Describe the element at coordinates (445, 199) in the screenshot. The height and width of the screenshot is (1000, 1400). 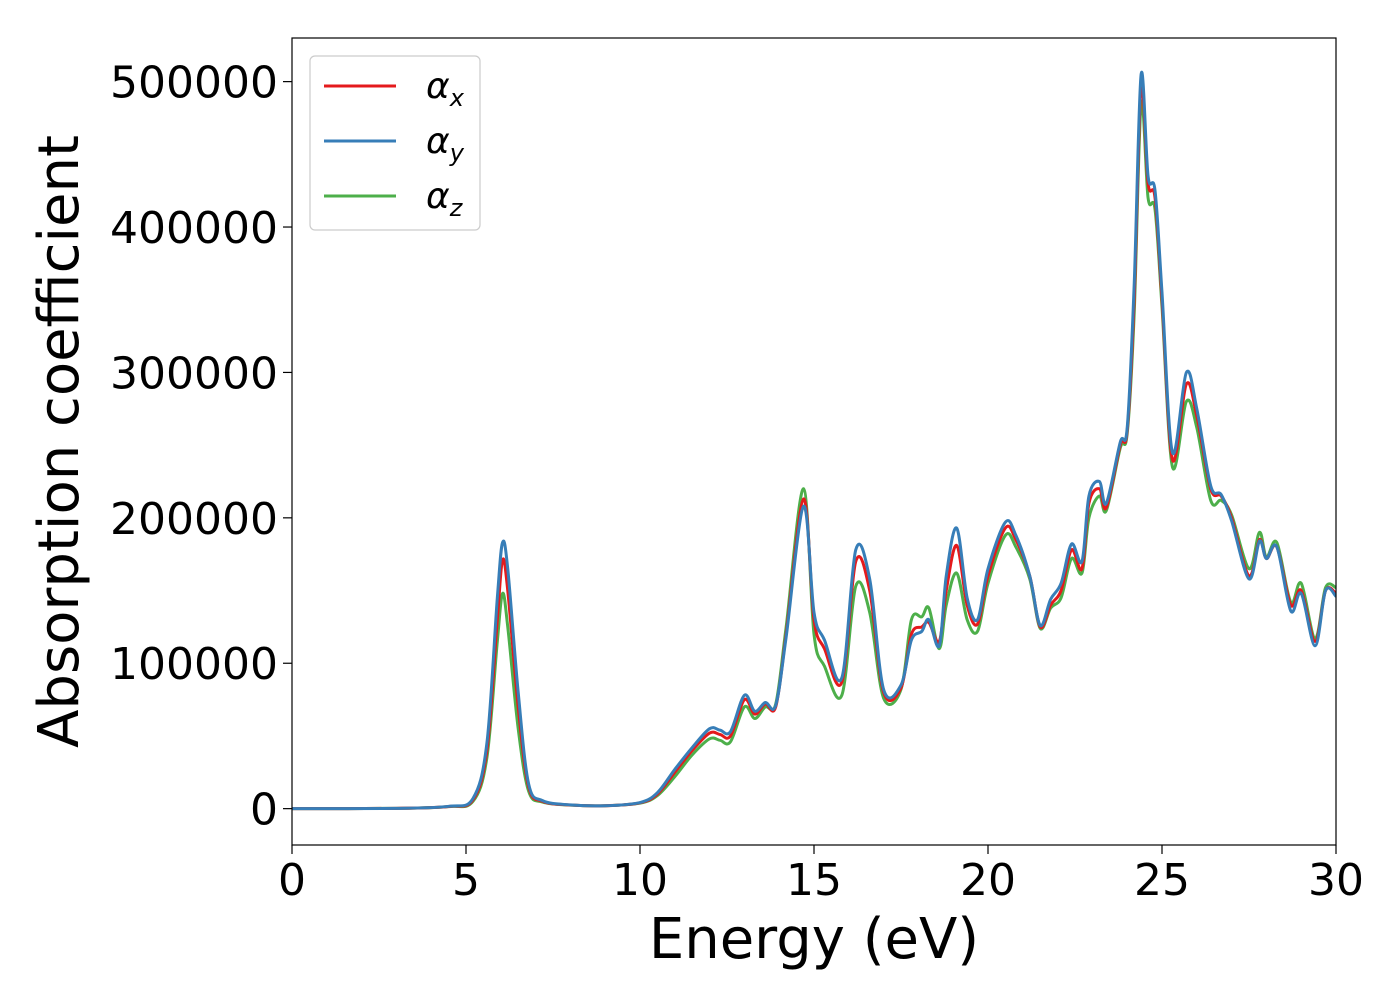
I see `legend-label-alpha-z: αz` at that location.